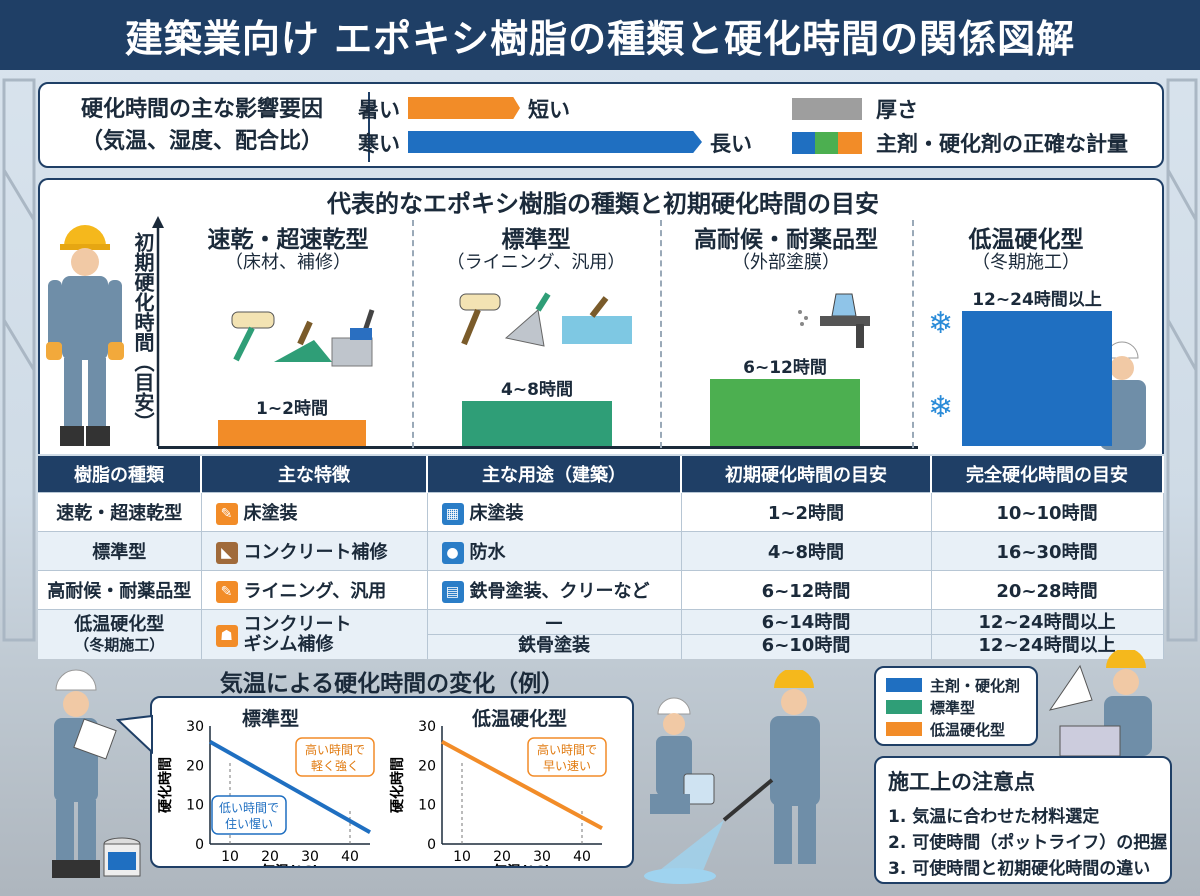 Image resolution: width=1200 pixels, height=896 pixels. What do you see at coordinates (786, 240) in the screenshot?
I see `cat-title-2: 高耐候・耐薬品型` at bounding box center [786, 240].